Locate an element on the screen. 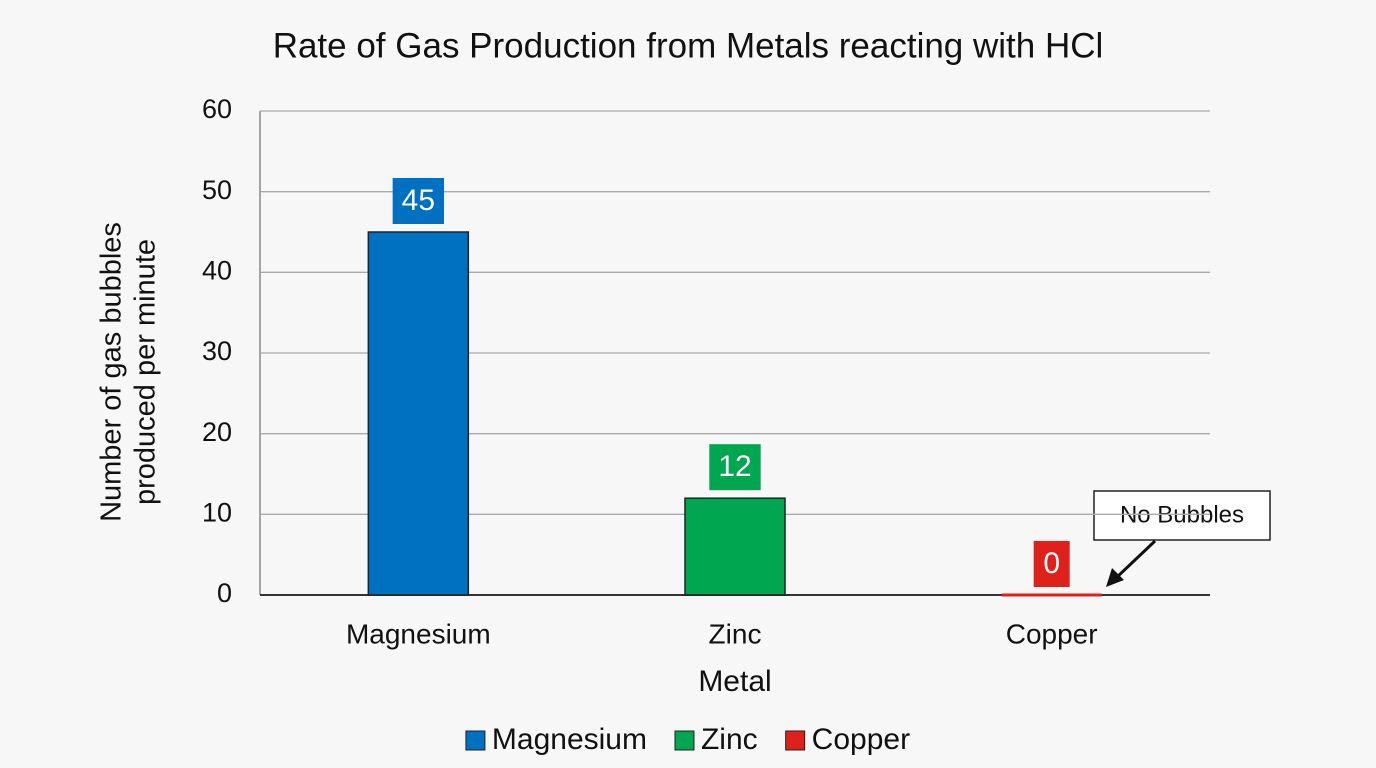 The image size is (1376, 768). y-axis-title-line: Number of gas bubbles is located at coordinates (112, 372).